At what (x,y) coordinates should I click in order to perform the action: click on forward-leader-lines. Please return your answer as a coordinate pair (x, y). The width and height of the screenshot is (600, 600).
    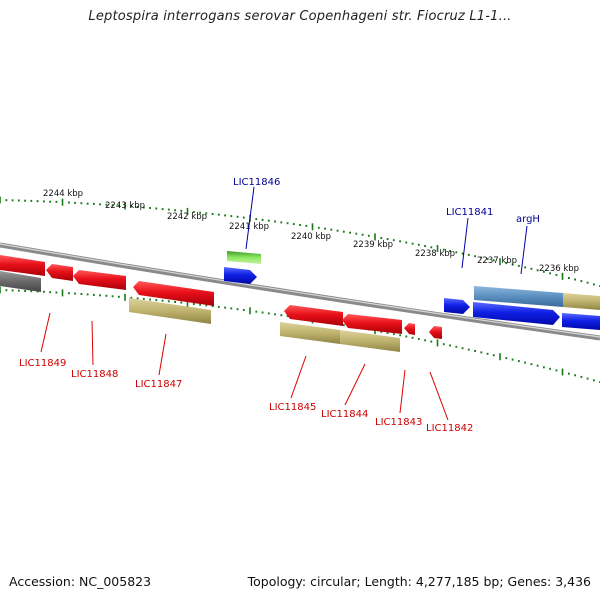
    Looking at the image, I should click on (386, 230).